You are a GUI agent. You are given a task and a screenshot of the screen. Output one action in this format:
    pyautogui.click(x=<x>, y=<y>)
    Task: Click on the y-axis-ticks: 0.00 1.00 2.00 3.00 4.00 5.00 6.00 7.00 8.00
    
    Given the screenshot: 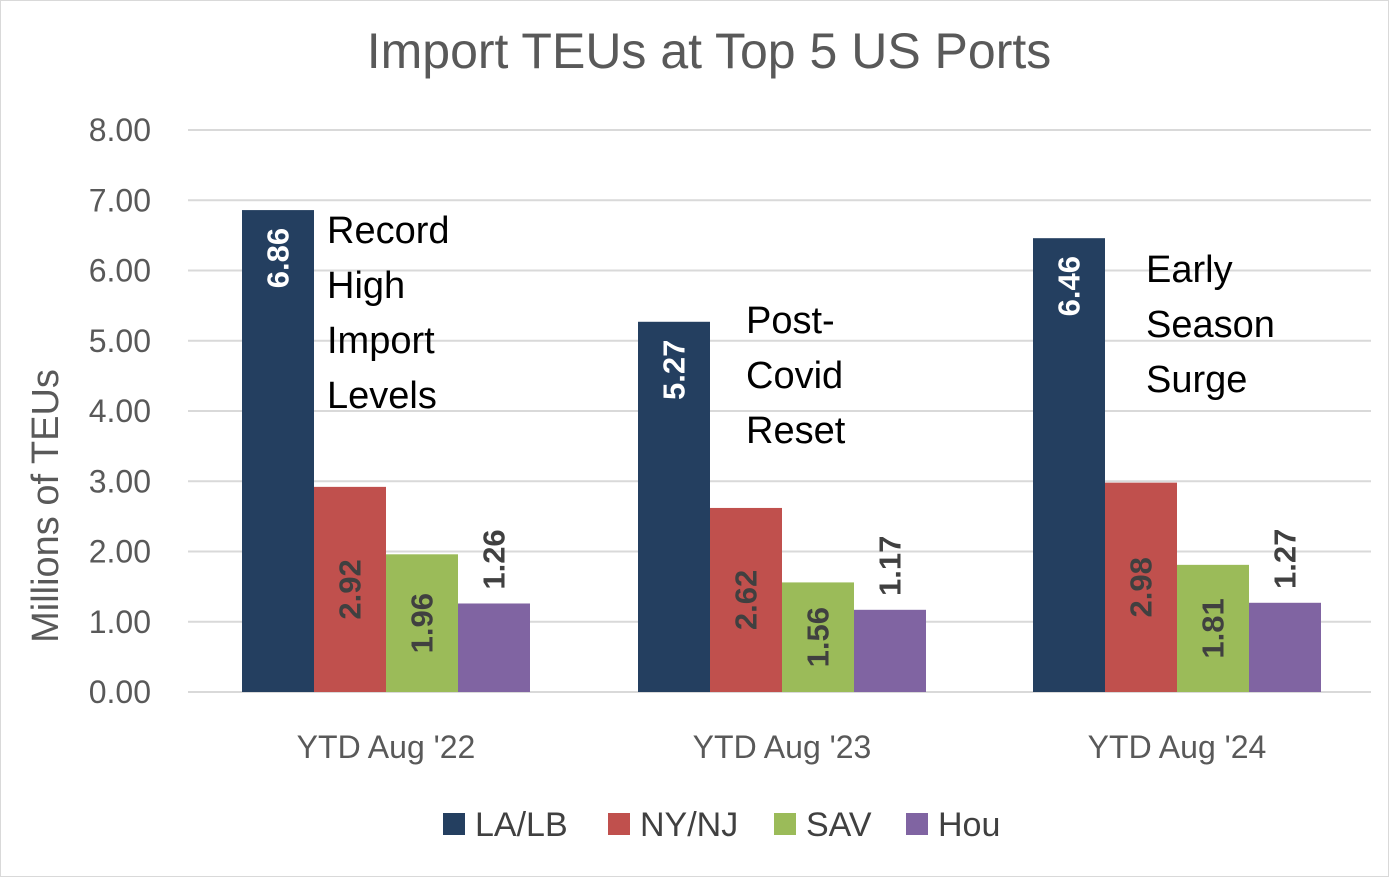 What is the action you would take?
    pyautogui.click(x=120, y=411)
    